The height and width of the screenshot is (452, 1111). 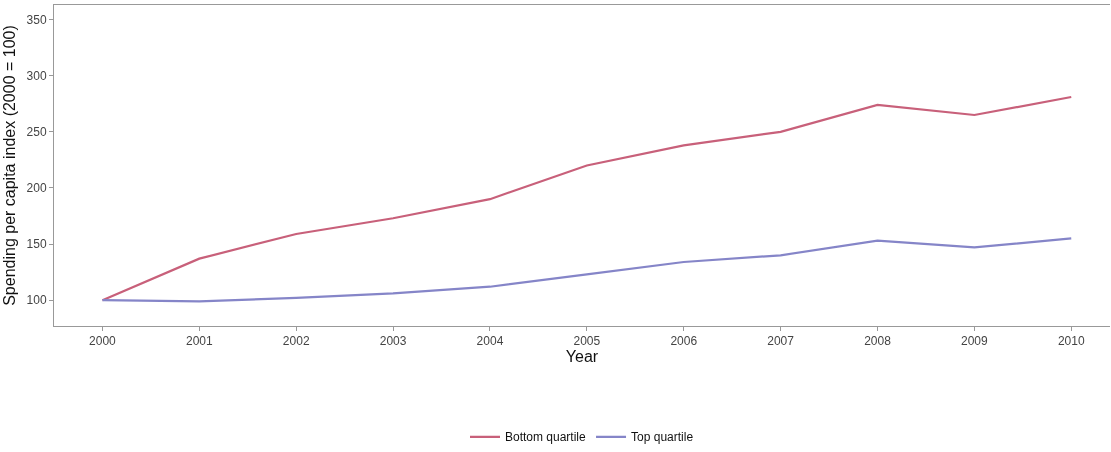 What do you see at coordinates (587, 341) in the screenshot?
I see `x-tick-label: 2005` at bounding box center [587, 341].